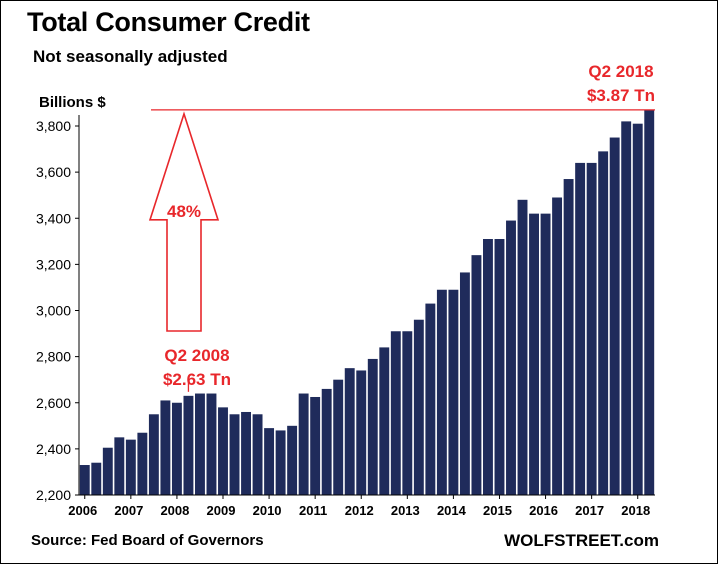  What do you see at coordinates (589, 510) in the screenshot?
I see `x-tick-label: 2017` at bounding box center [589, 510].